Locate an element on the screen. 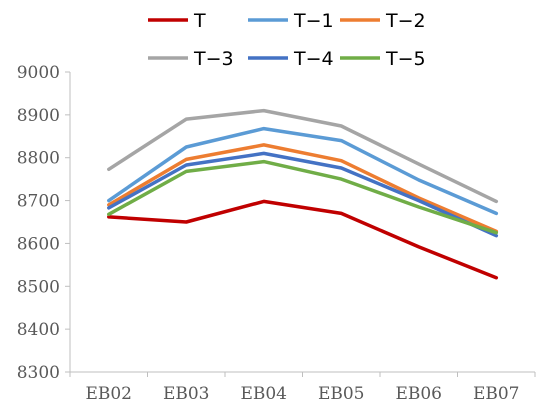 The width and height of the screenshot is (554, 408). y-tick-label: 8900 is located at coordinates (38, 116).